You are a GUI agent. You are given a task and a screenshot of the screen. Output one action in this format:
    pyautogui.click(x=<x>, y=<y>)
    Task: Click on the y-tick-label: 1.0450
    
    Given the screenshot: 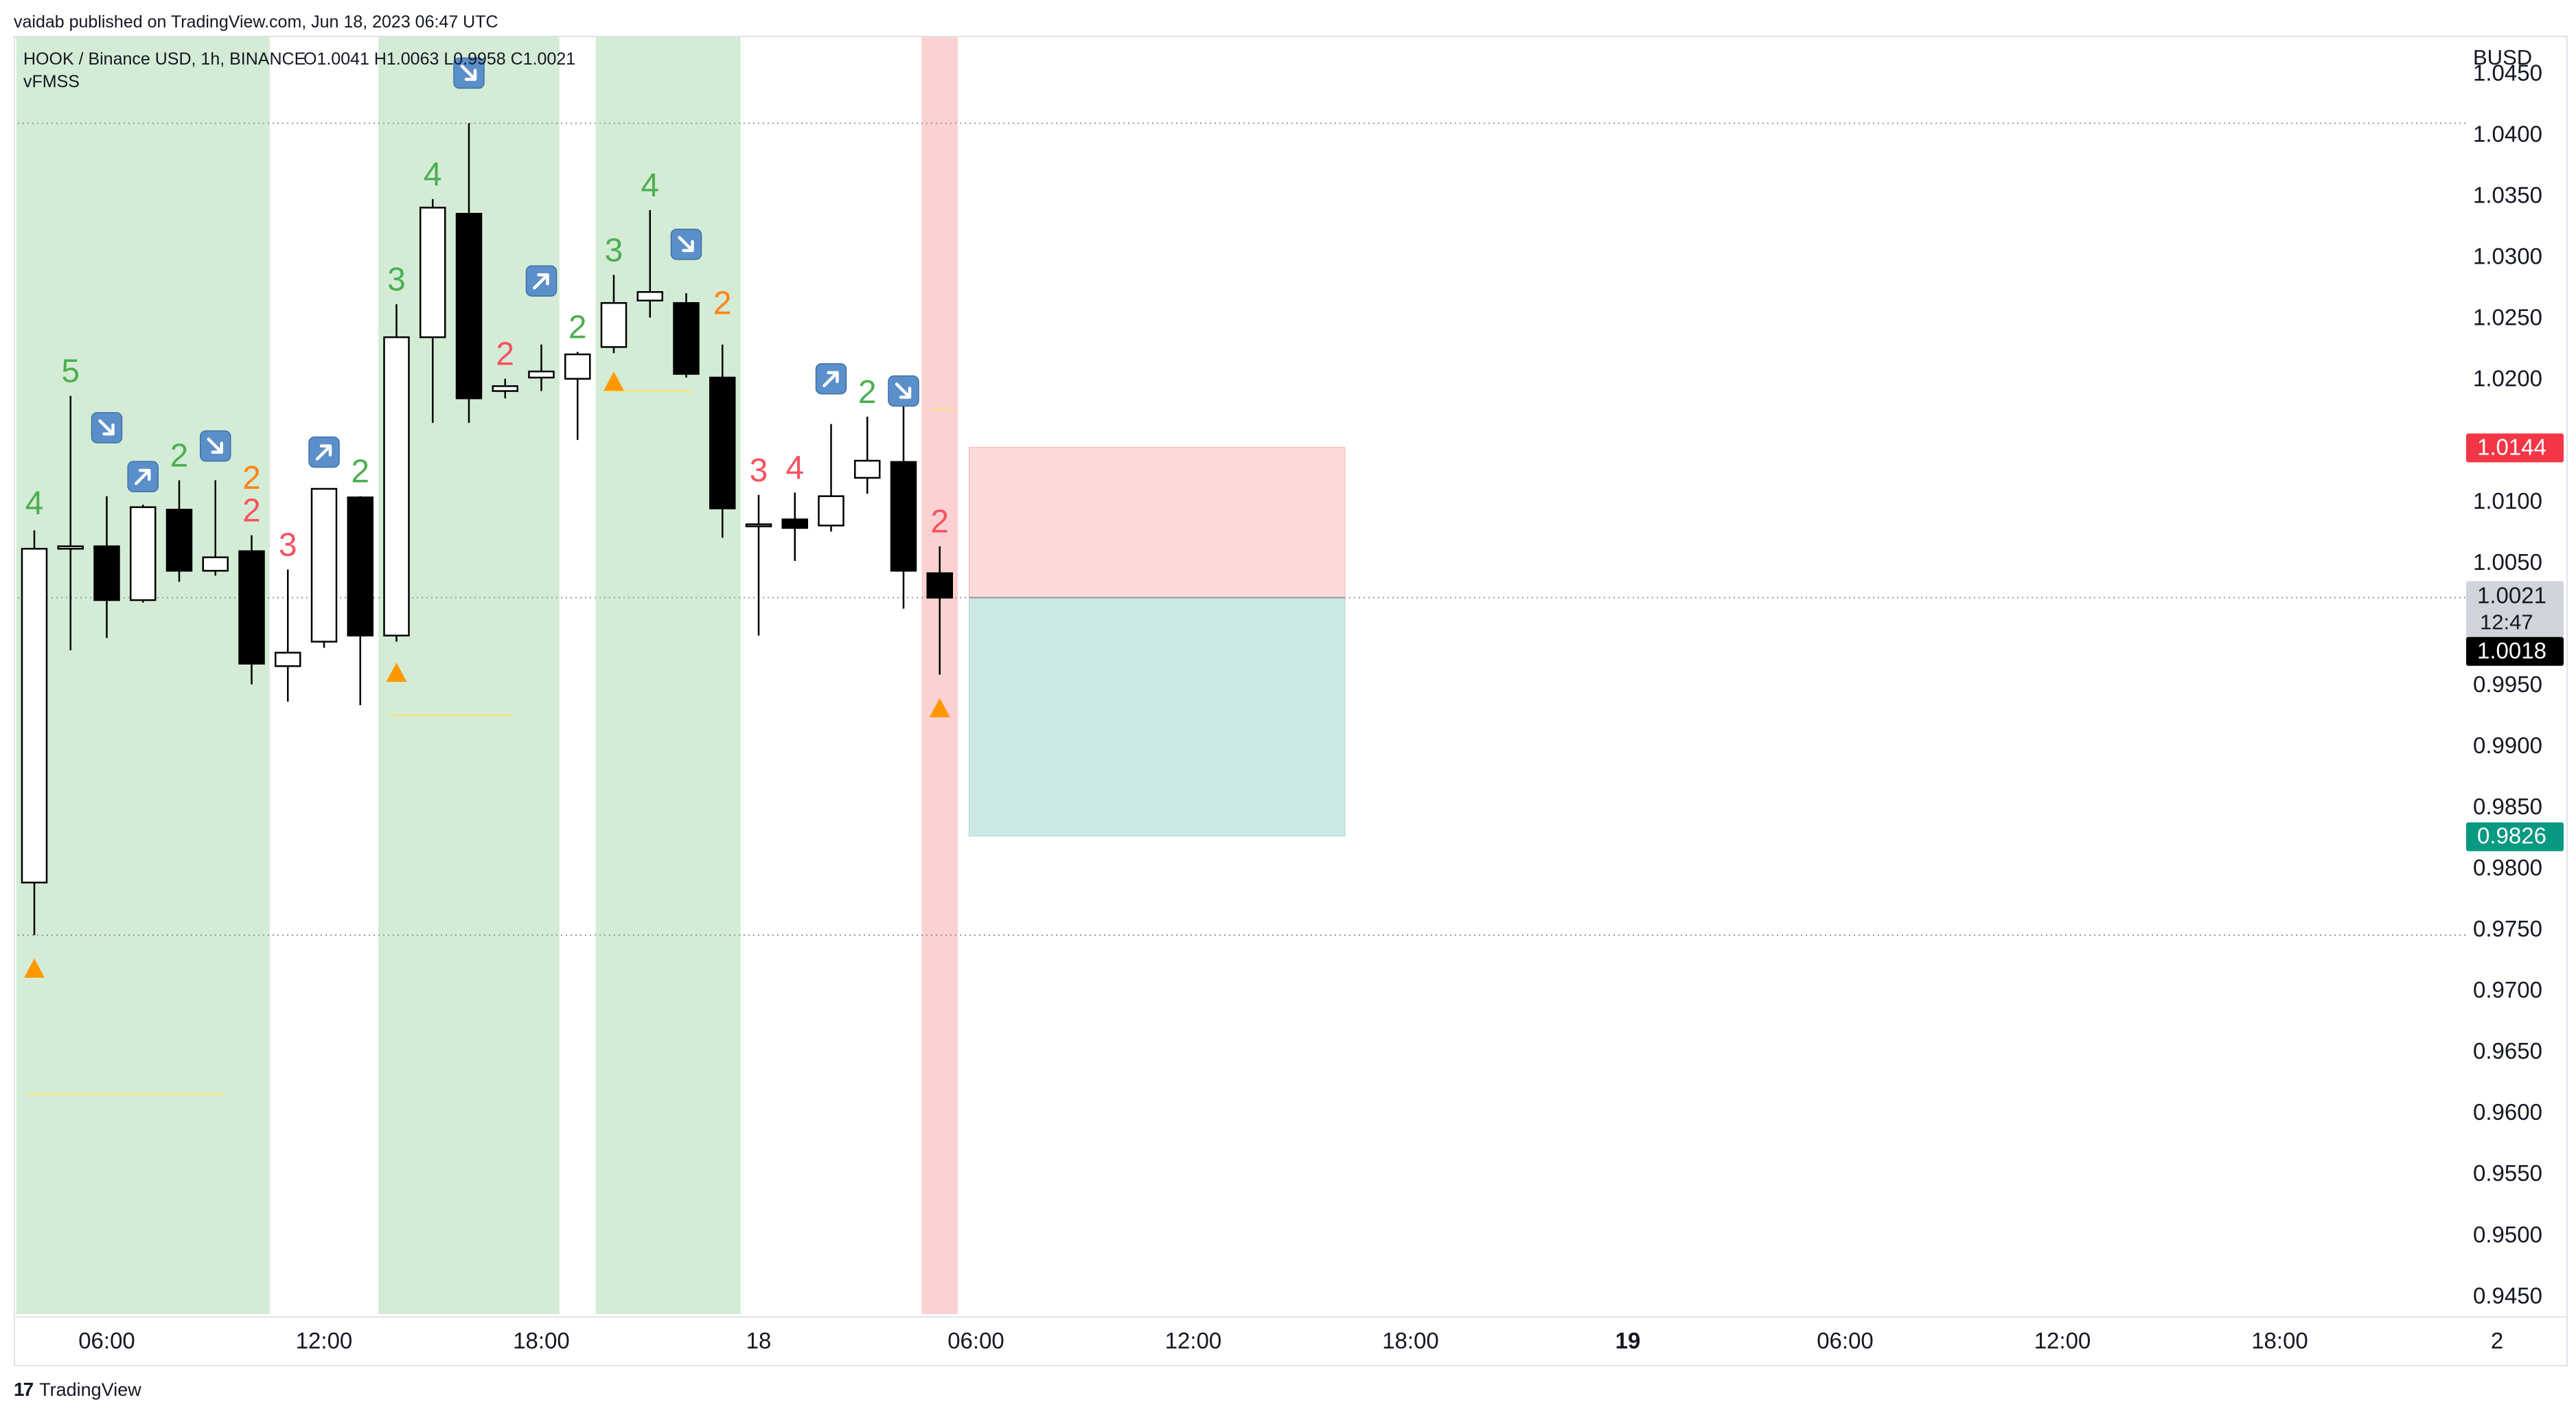 What is the action you would take?
    pyautogui.click(x=2507, y=73)
    